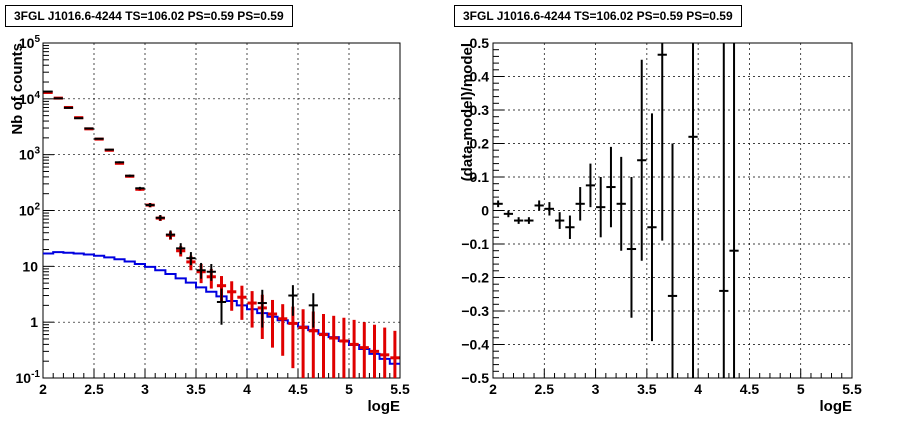  What do you see at coordinates (480, 77) in the screenshot?
I see `y-tick-label: 0.4` at bounding box center [480, 77].